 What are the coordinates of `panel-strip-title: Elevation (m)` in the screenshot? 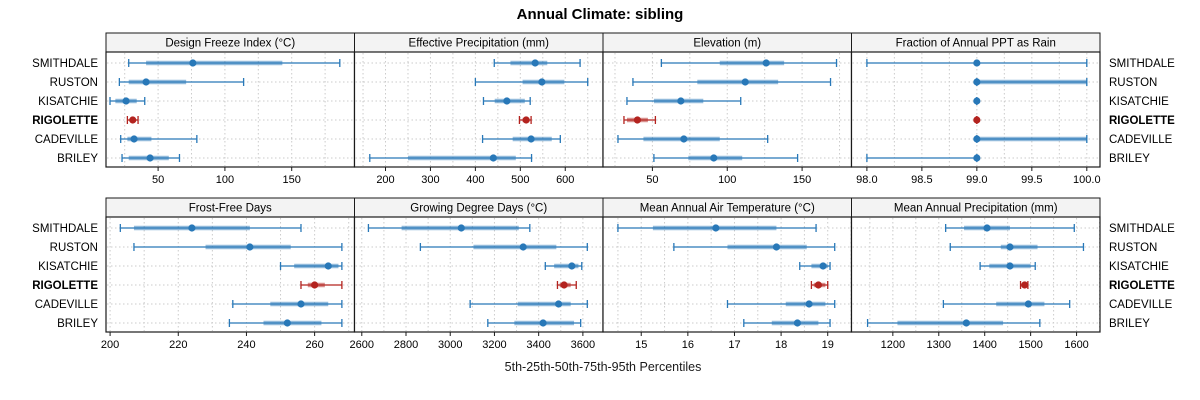 It's located at (727, 44).